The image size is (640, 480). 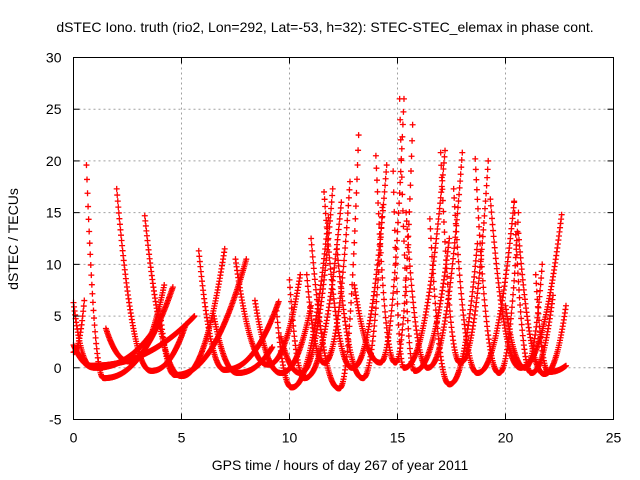 I want to click on x-tick-label: 25, so click(x=614, y=438).